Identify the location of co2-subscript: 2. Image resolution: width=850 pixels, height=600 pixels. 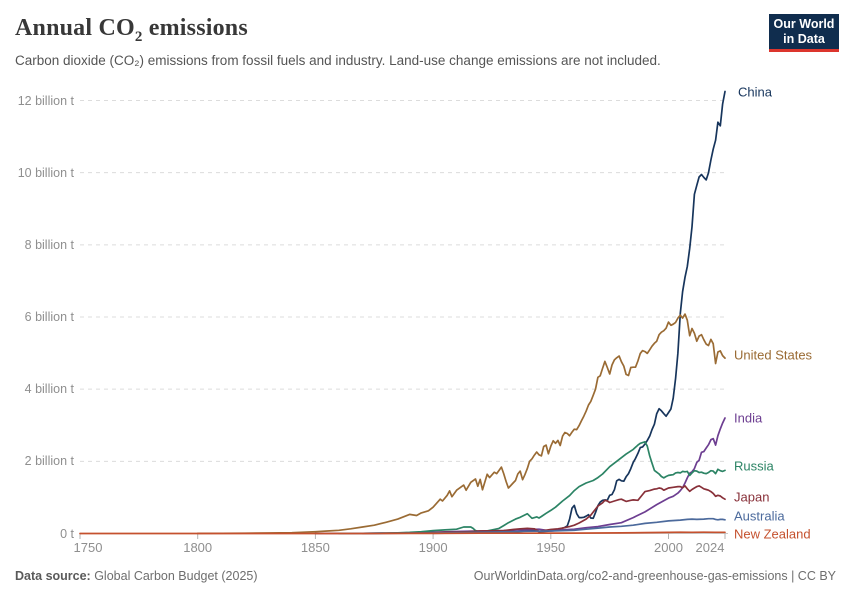
(138, 36).